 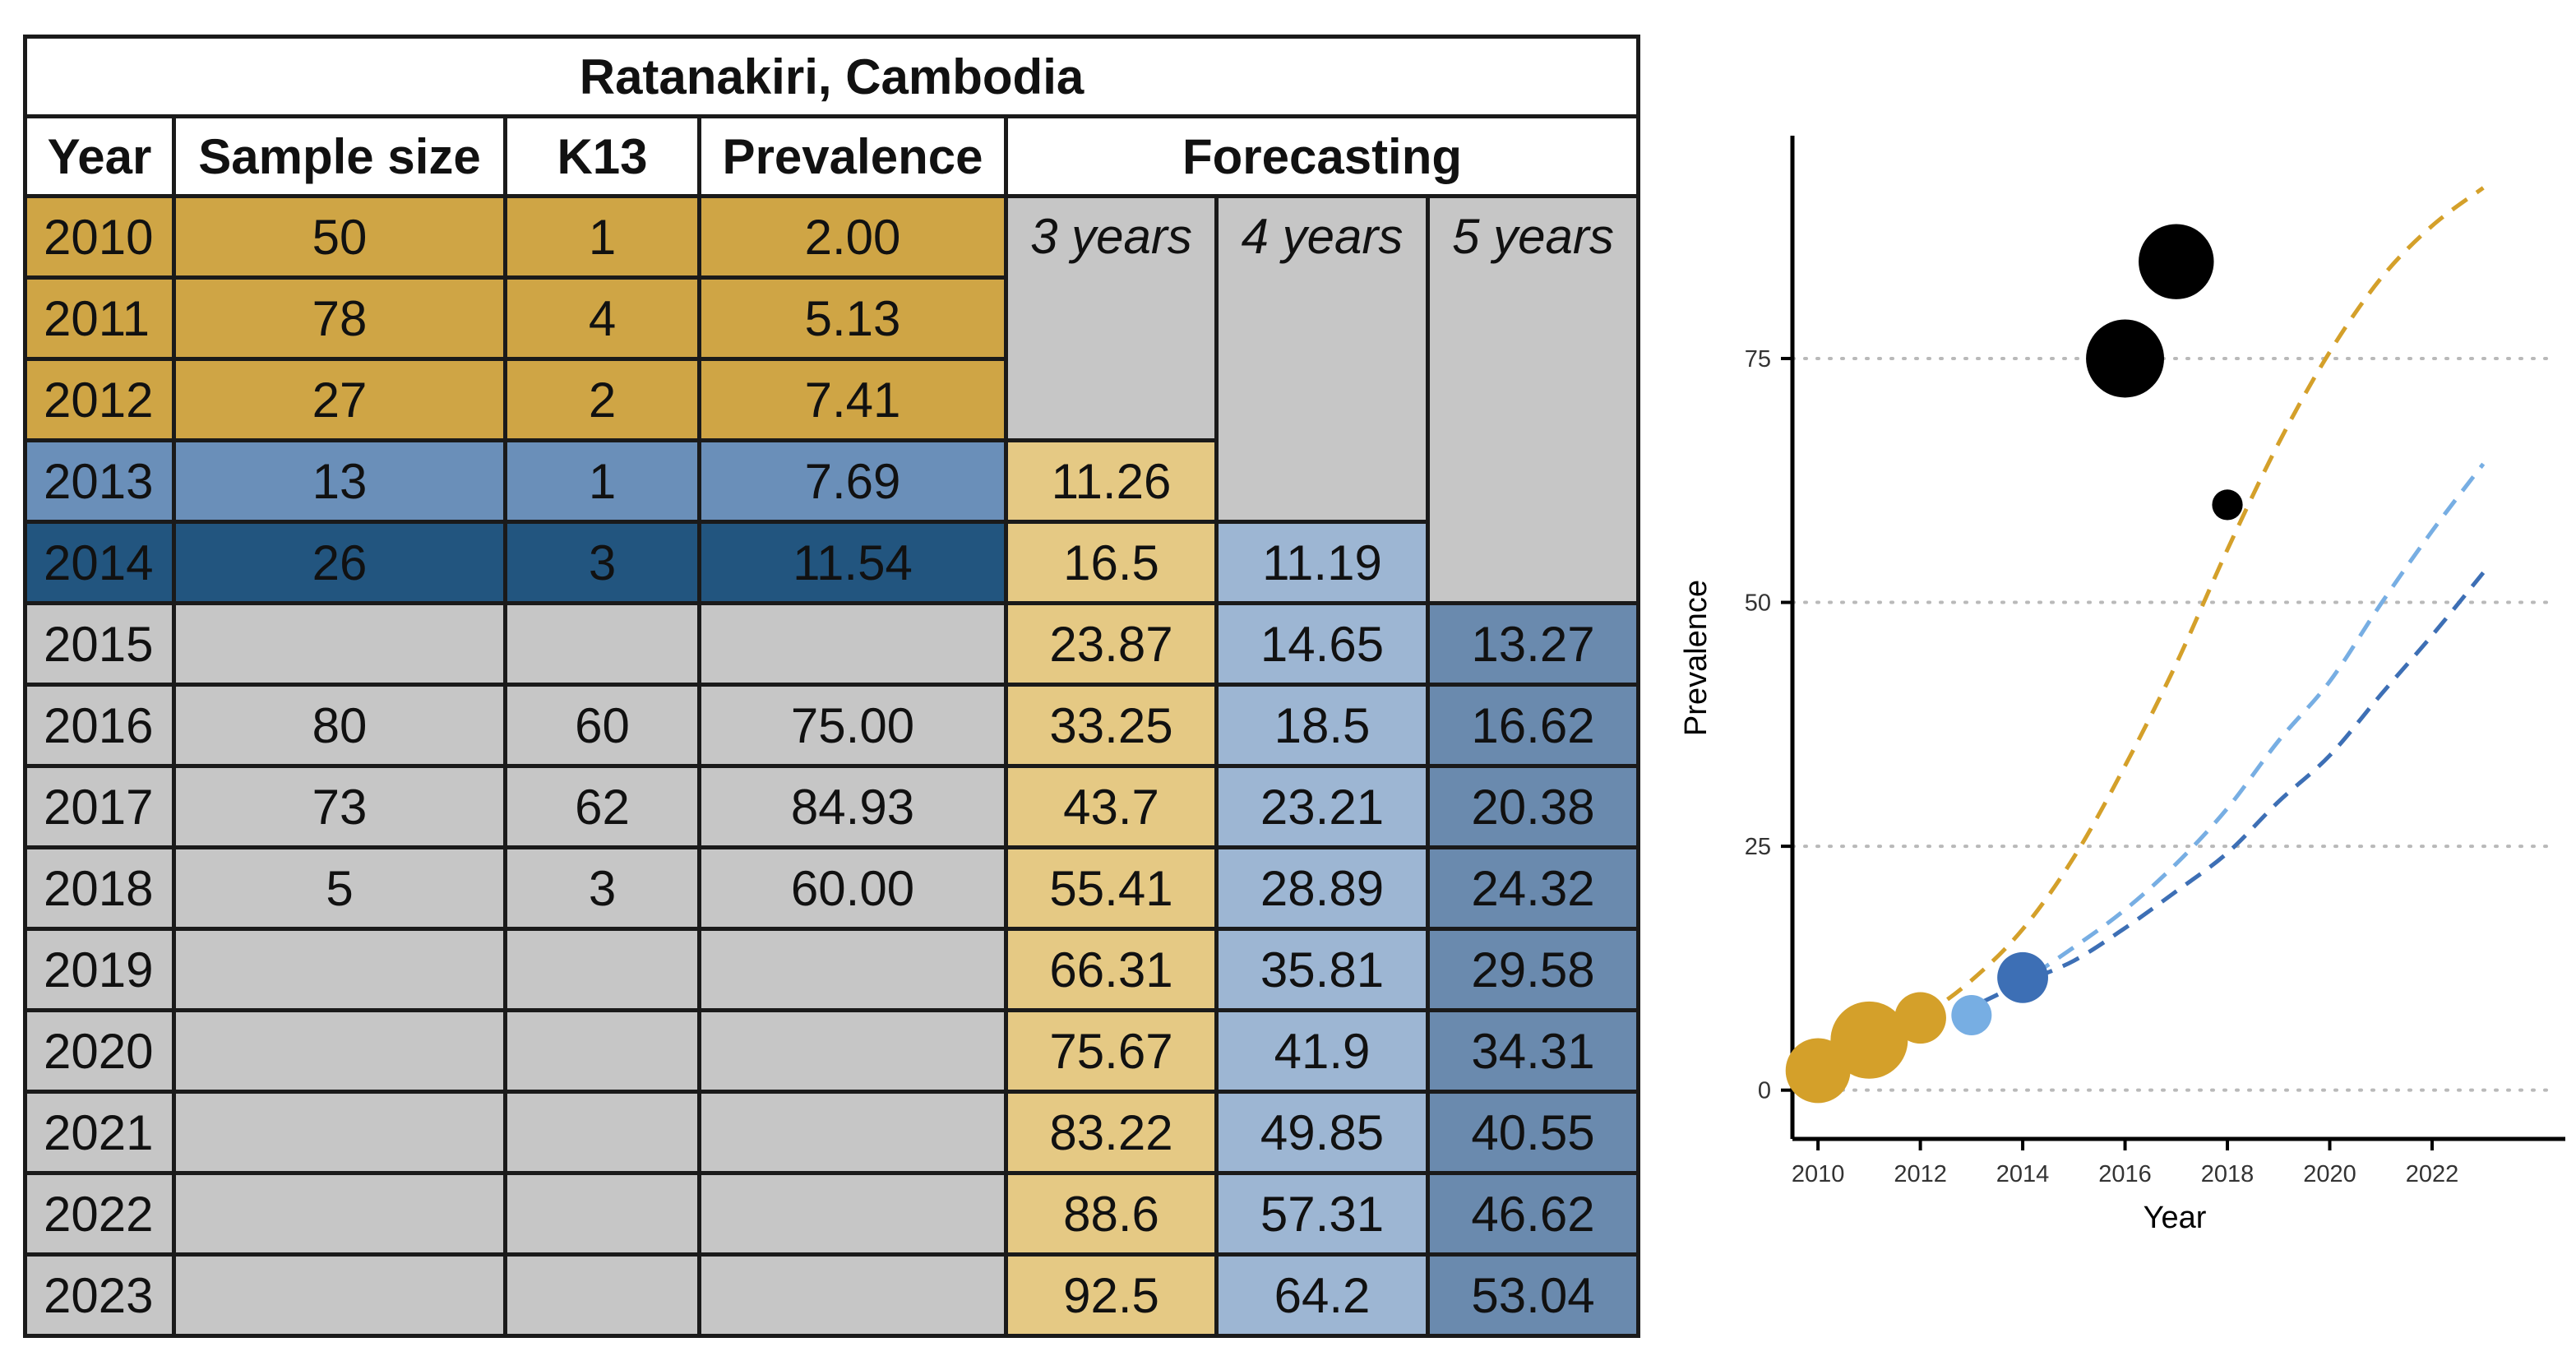 I want to click on prevalence-cell: 2.00, so click(x=852, y=237).